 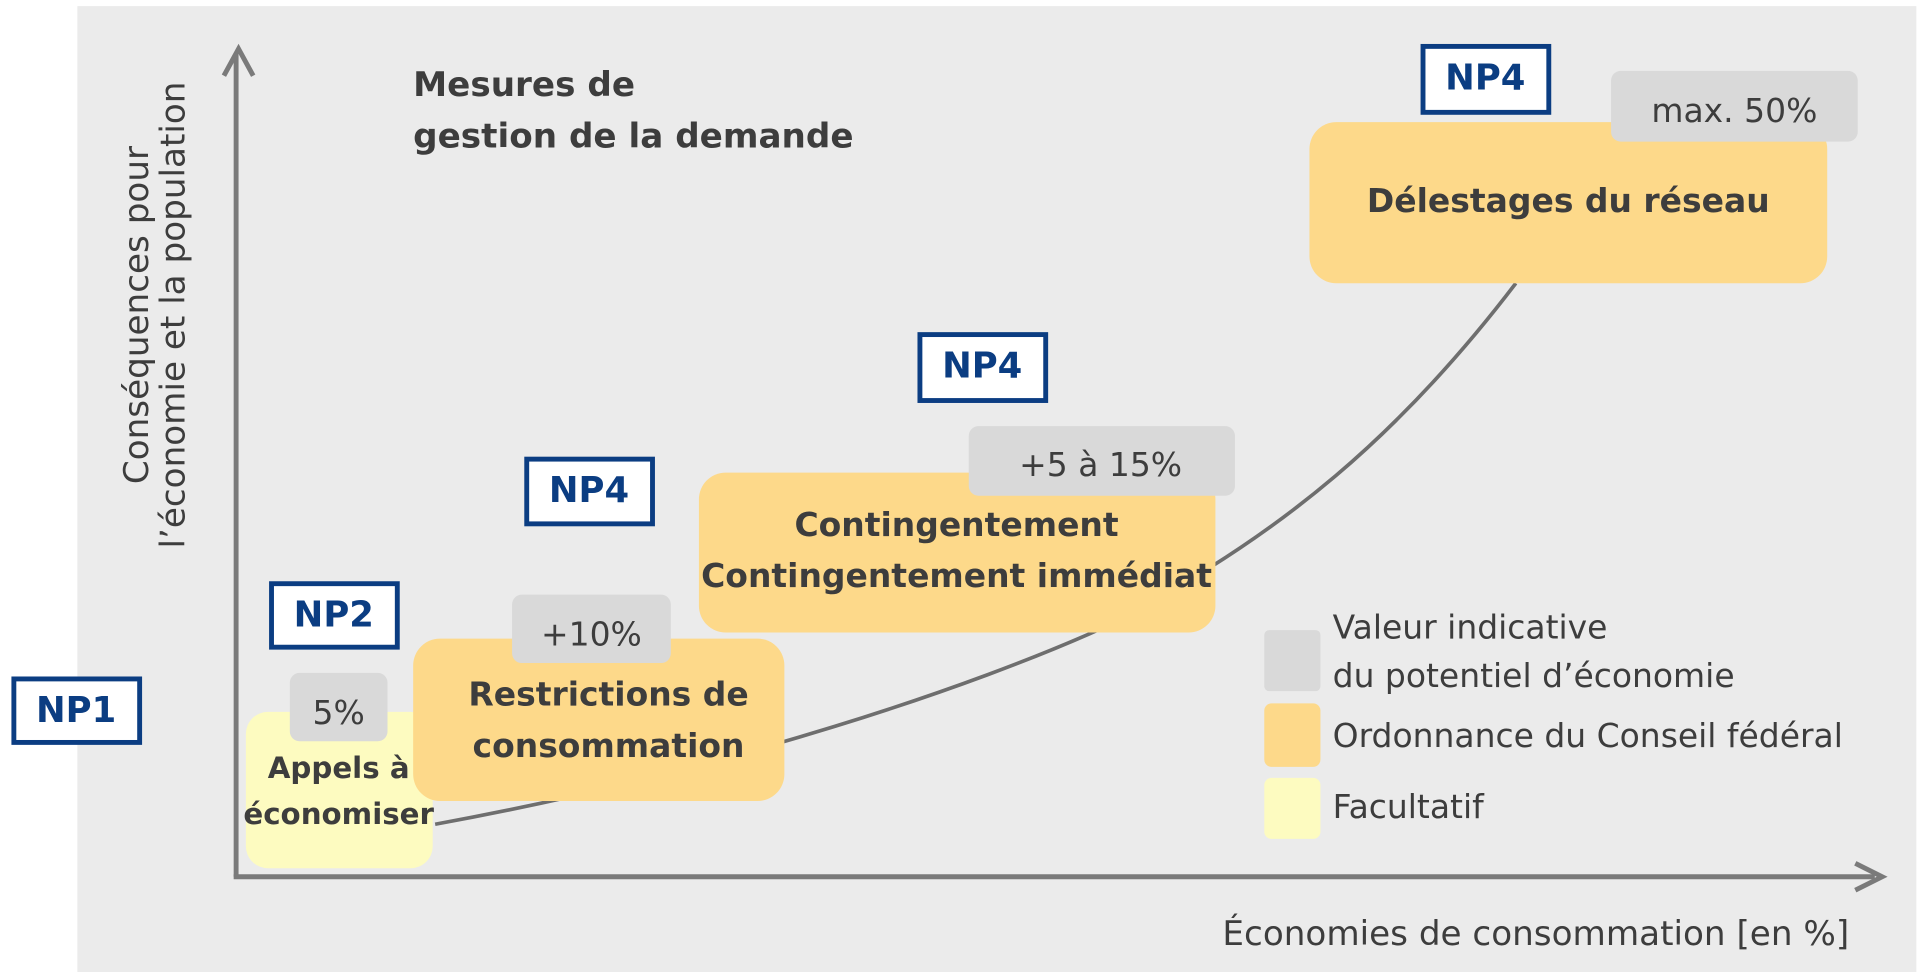 What do you see at coordinates (1734, 110) in the screenshot?
I see `potential-label: max. 50%` at bounding box center [1734, 110].